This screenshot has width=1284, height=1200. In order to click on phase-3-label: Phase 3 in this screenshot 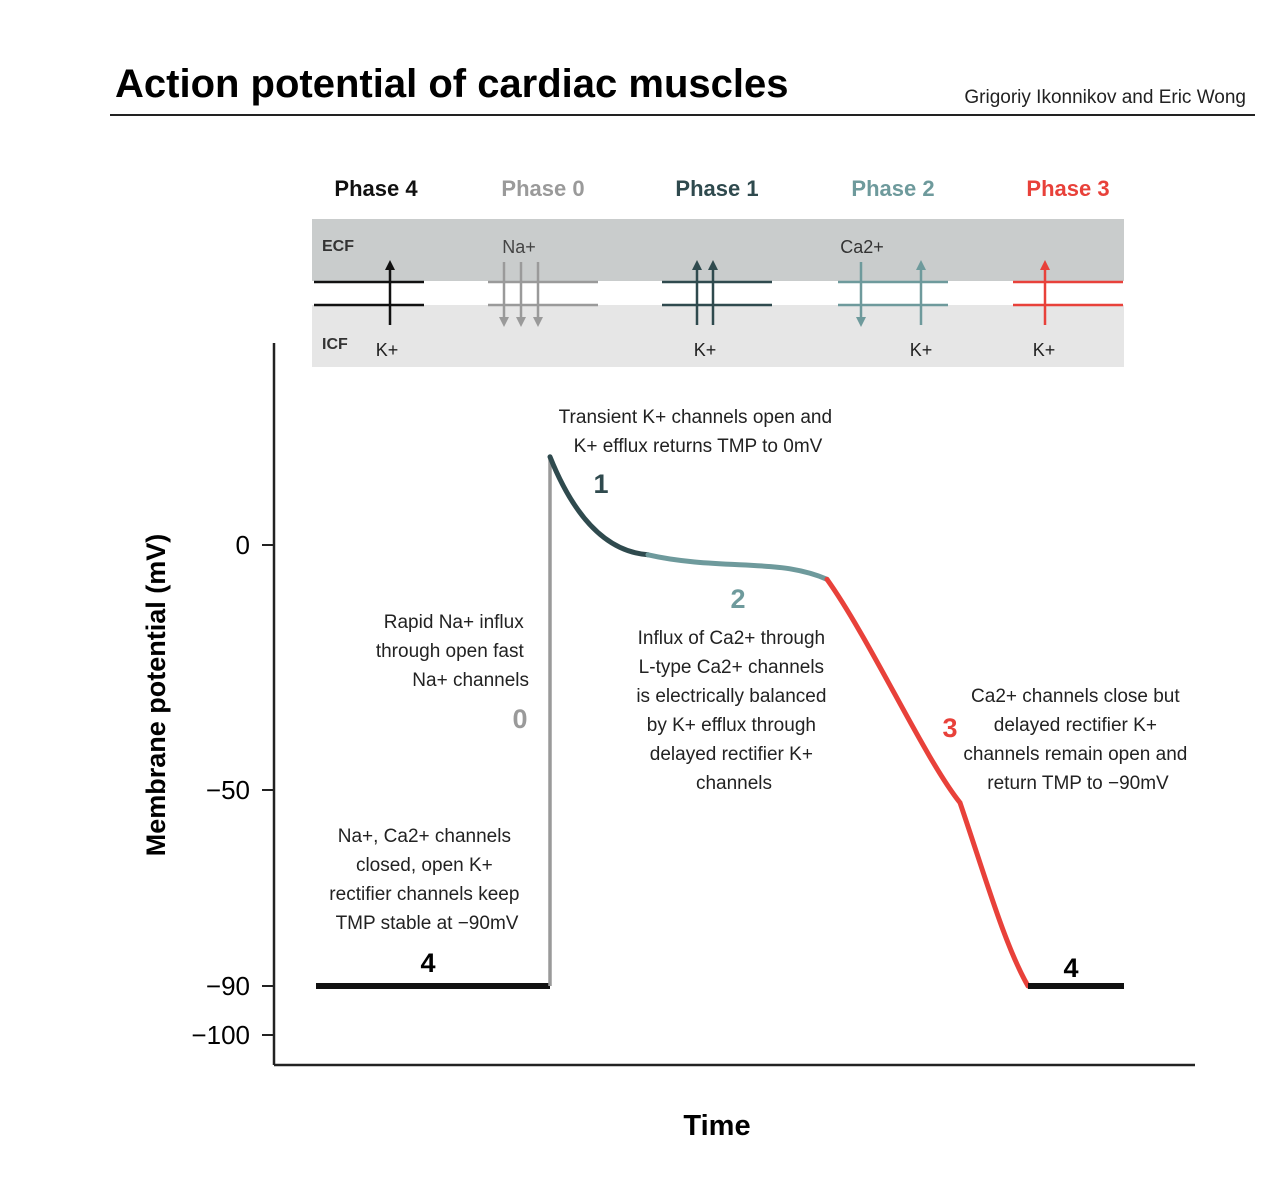, I will do `click(1067, 188)`.